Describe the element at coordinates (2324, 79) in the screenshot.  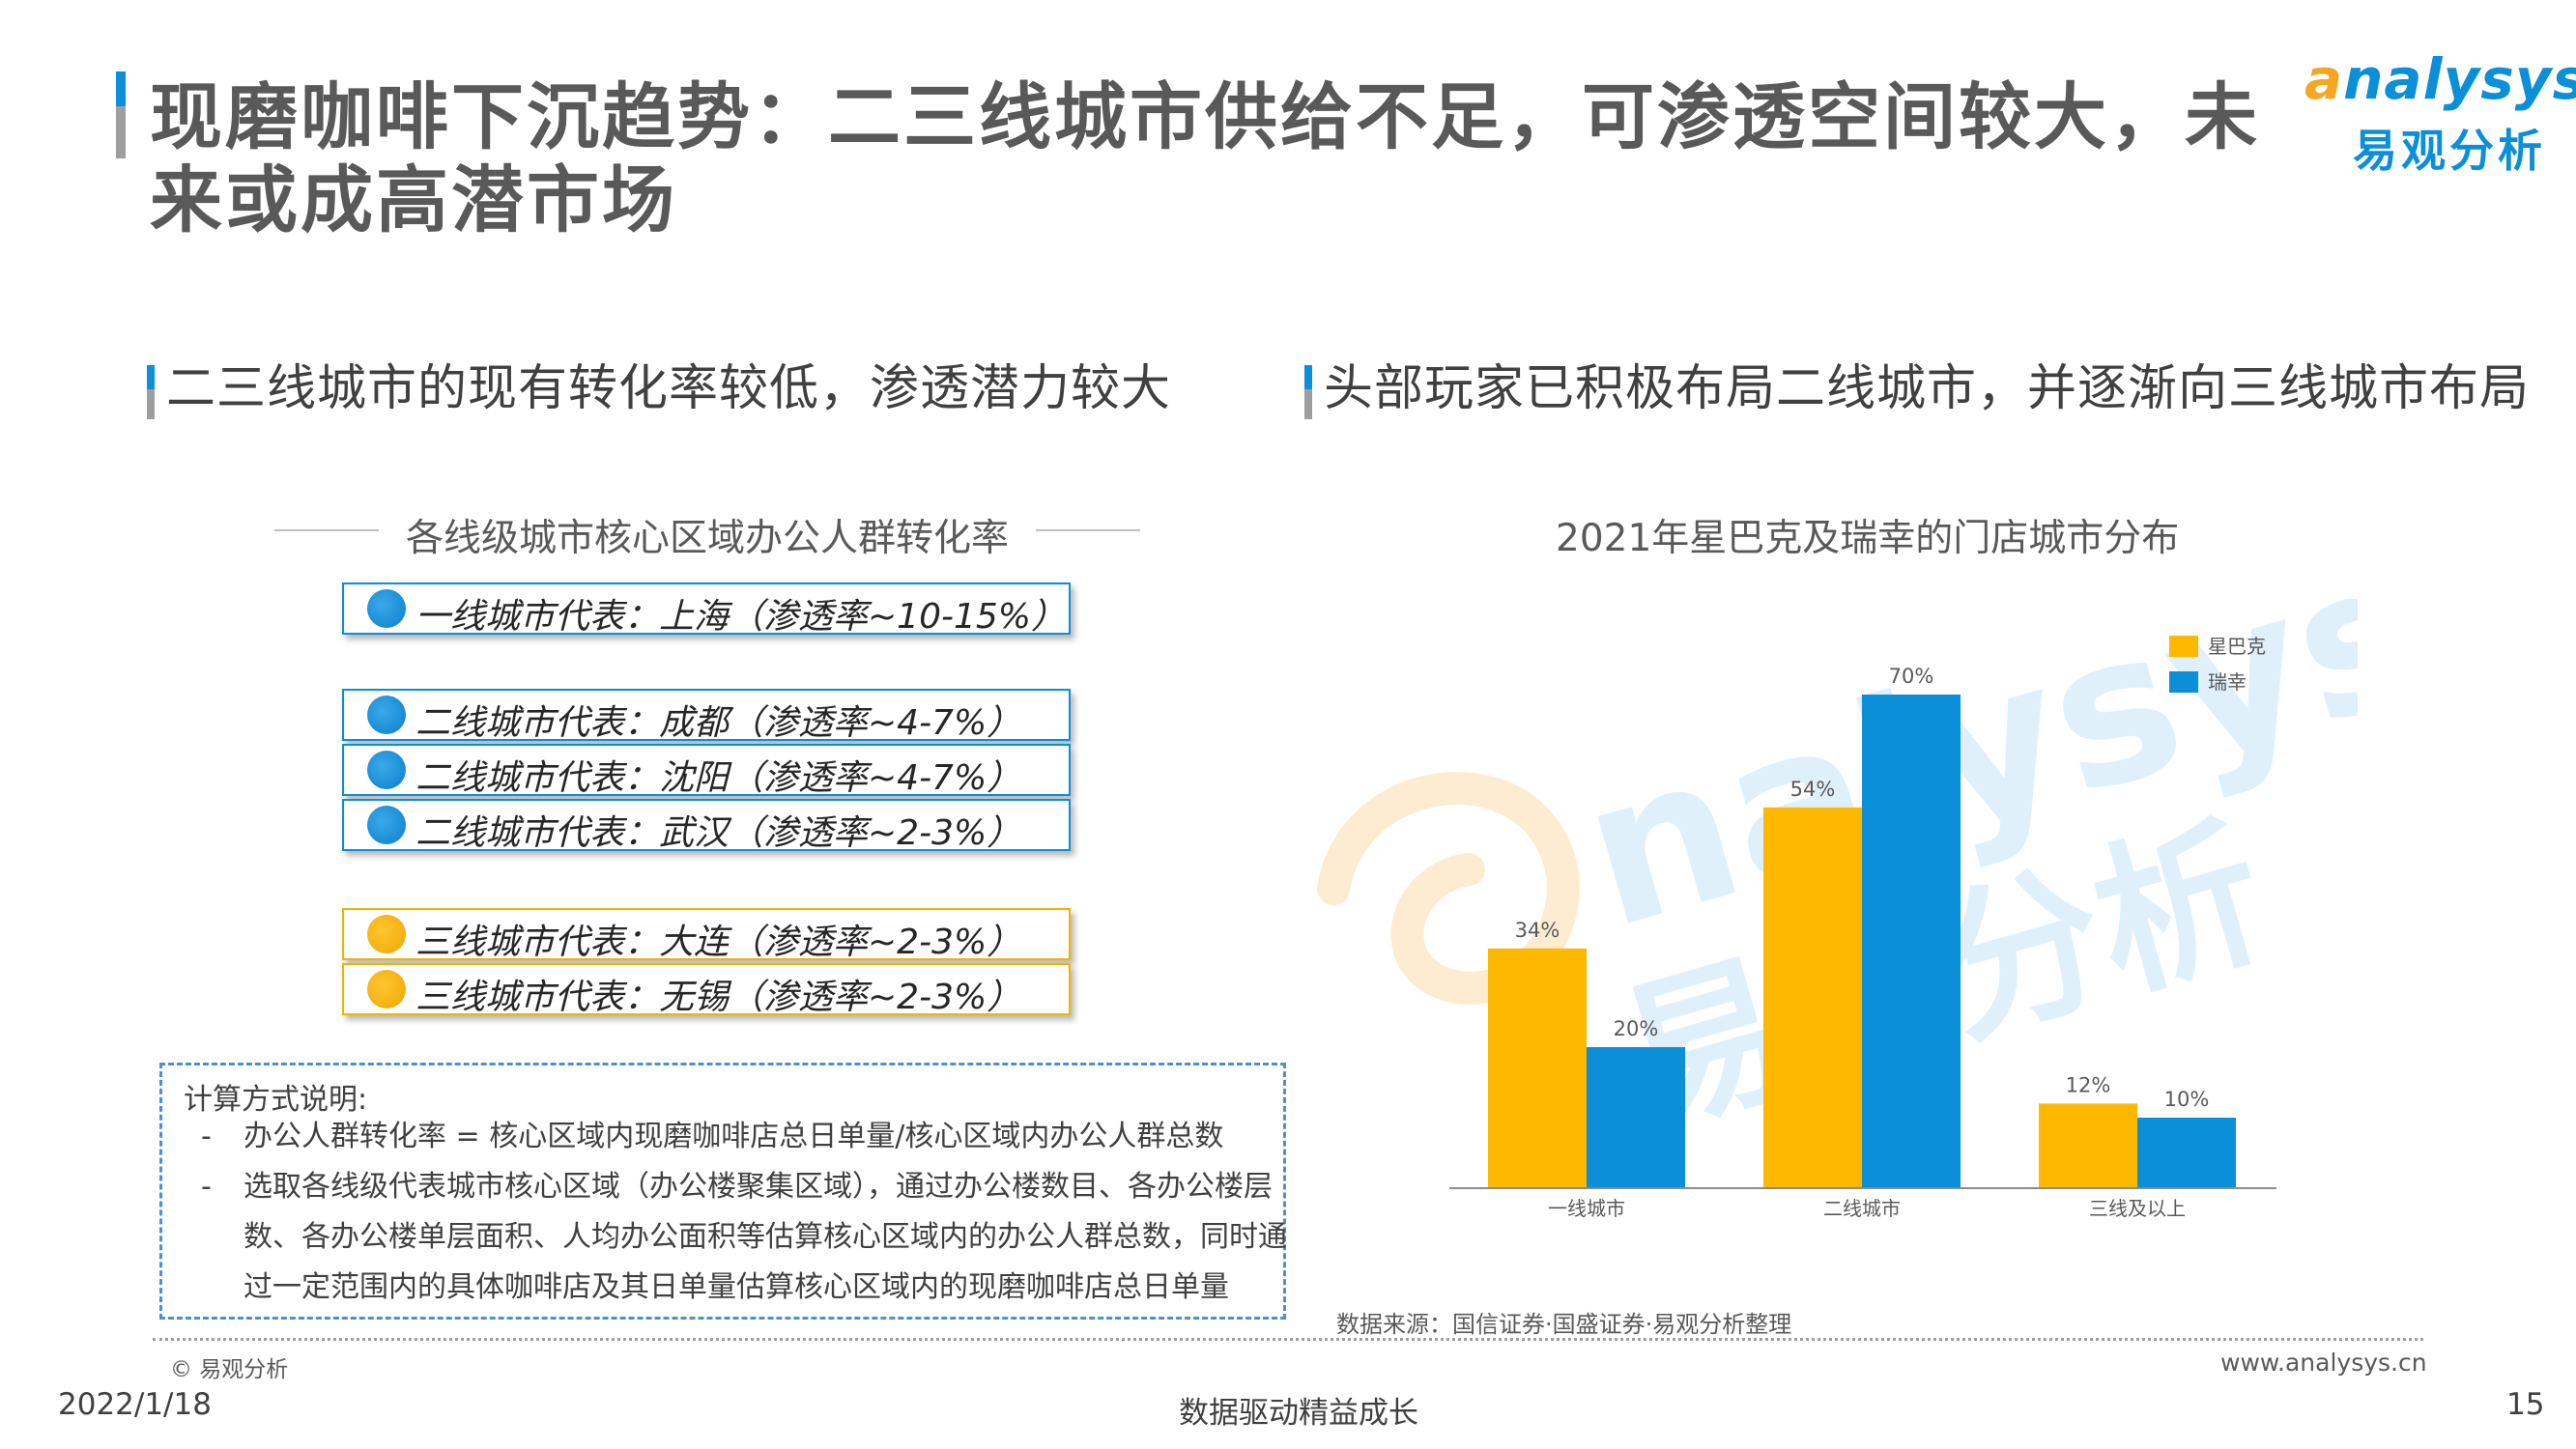
I see `logo-wordmark-initial: a` at that location.